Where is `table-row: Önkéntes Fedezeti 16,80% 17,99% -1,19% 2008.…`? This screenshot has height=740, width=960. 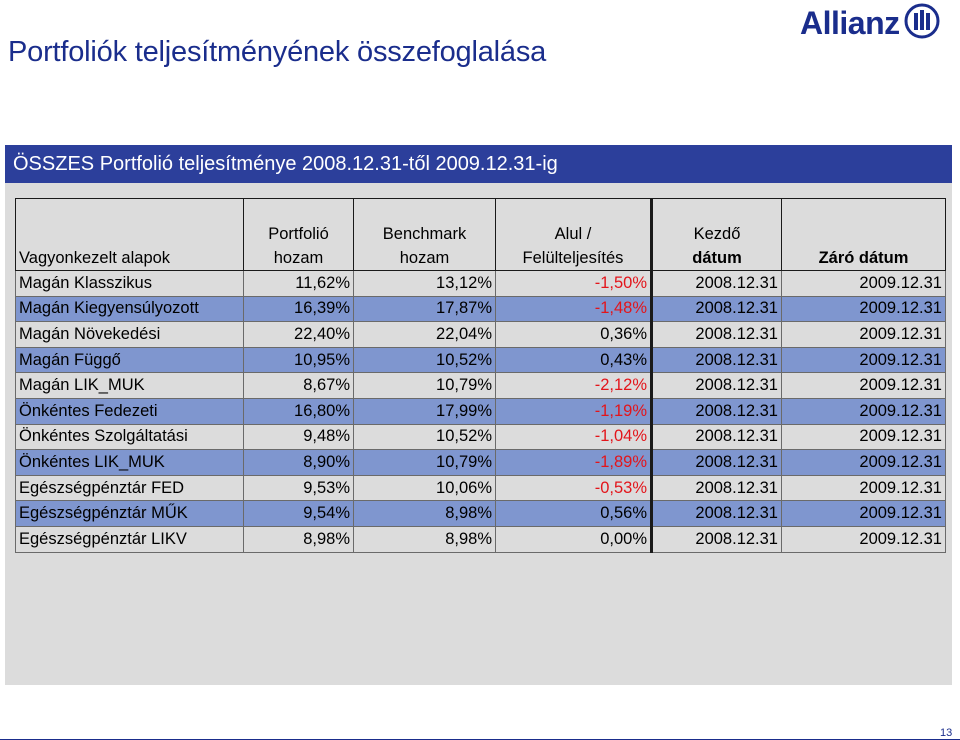
table-row: Önkéntes Fedezeti 16,80% 17,99% -1,19% 2008.… is located at coordinates (480, 411).